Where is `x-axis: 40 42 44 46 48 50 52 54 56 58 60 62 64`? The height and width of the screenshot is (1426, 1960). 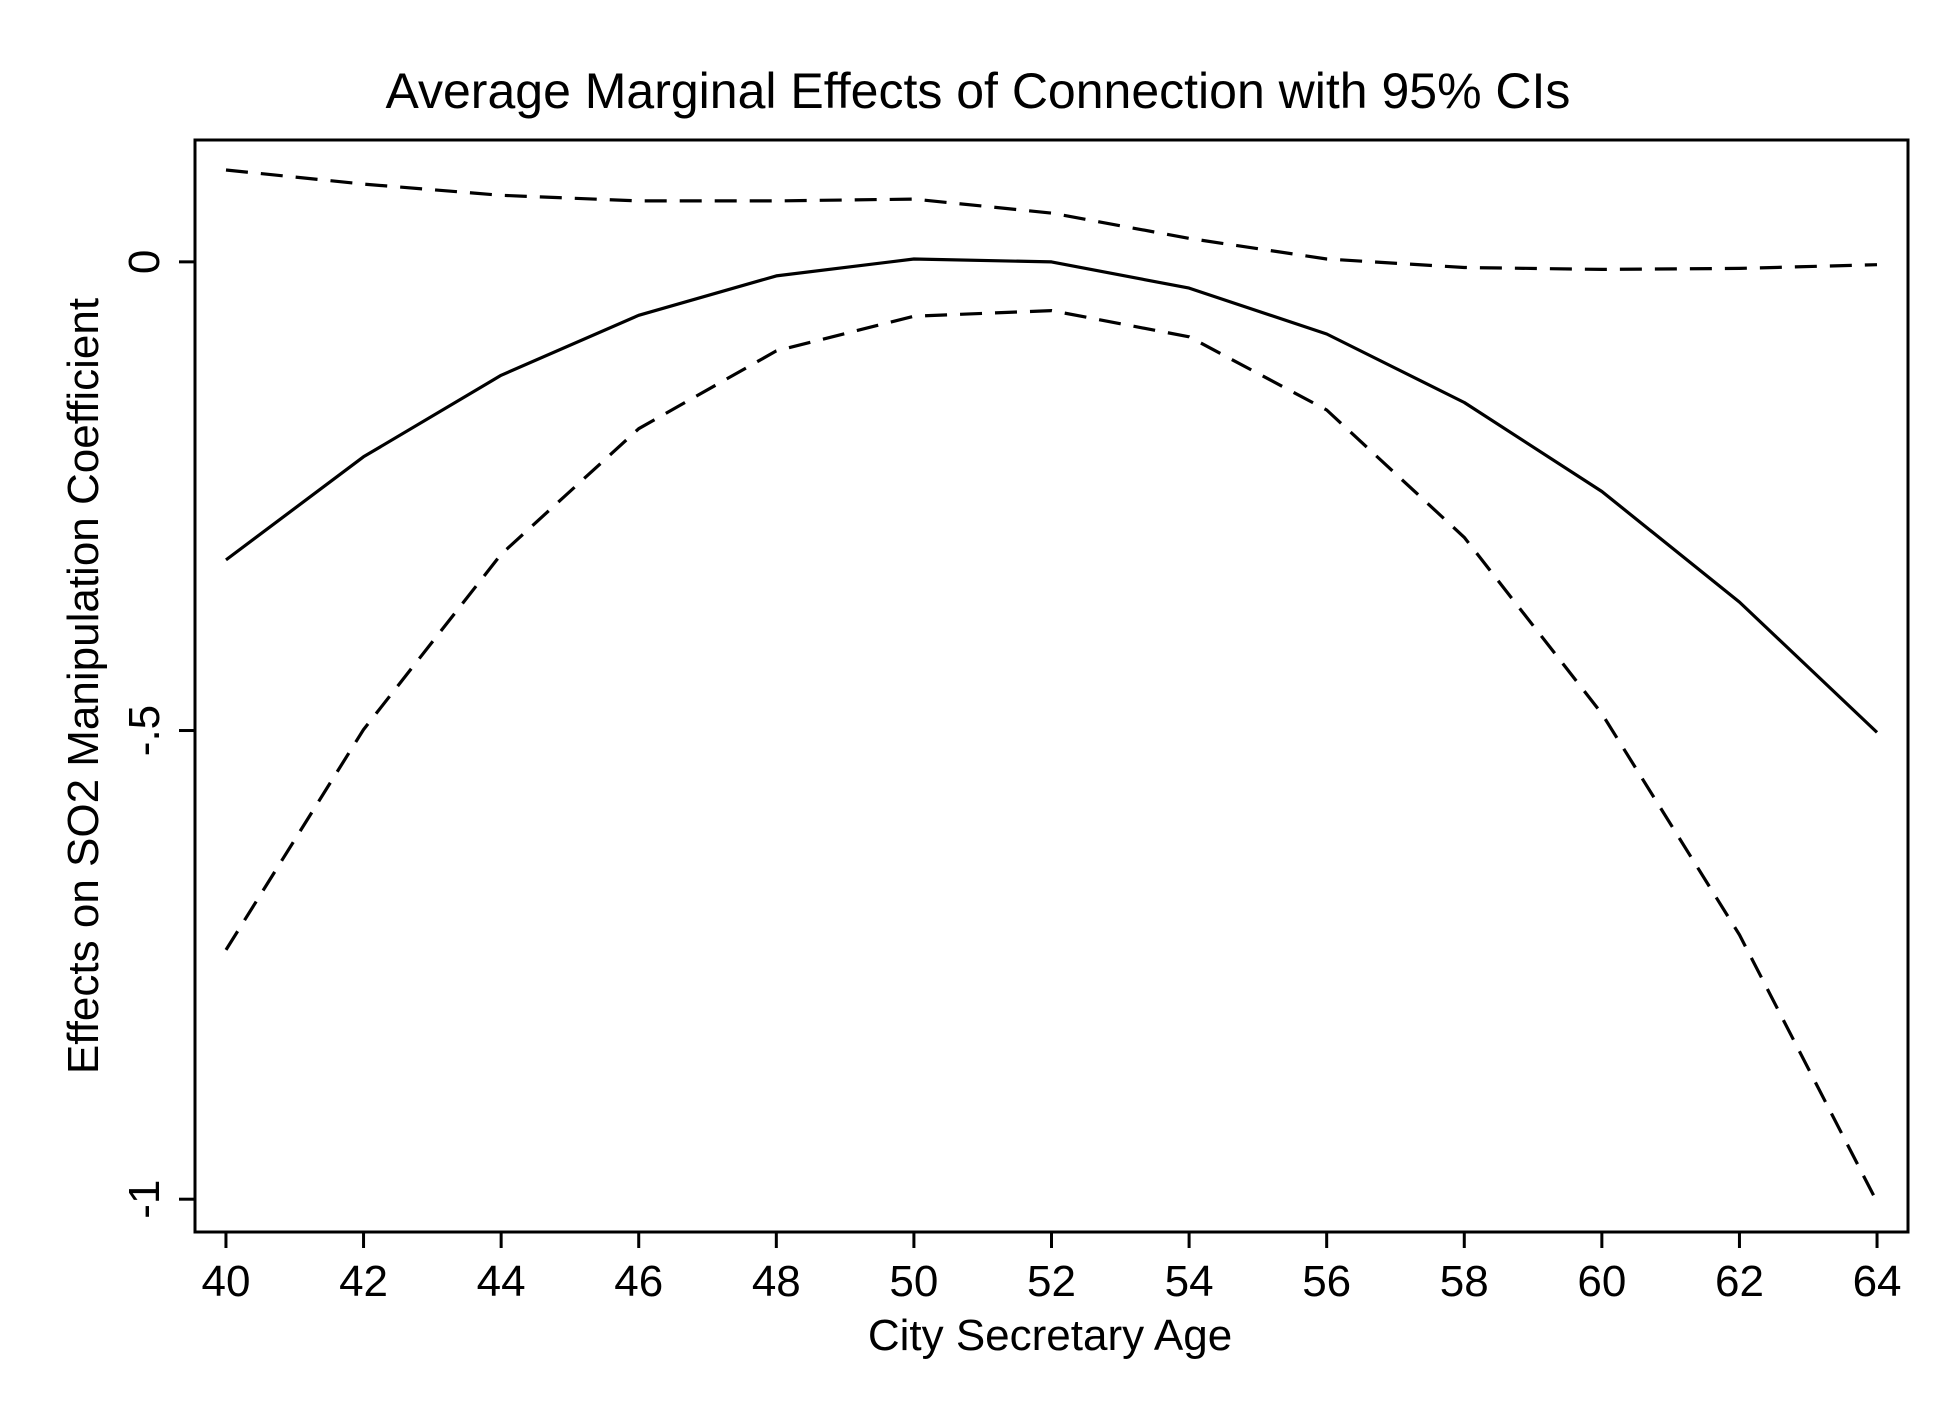 x-axis: 40 42 44 46 48 50 52 54 56 58 60 62 64 is located at coordinates (1051, 1269).